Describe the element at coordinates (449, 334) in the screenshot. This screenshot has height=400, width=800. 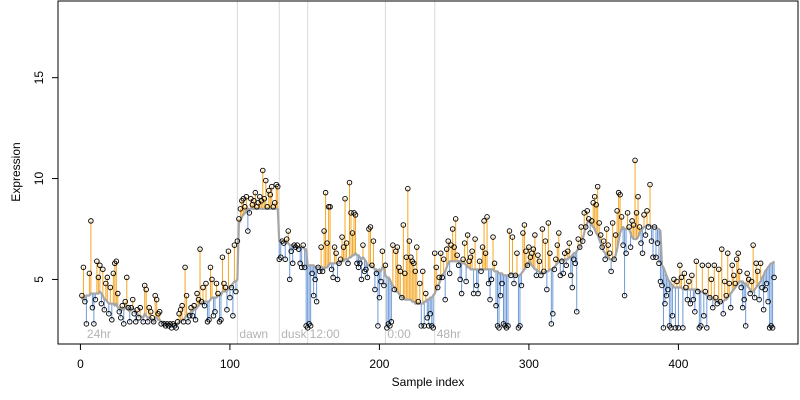
I see `annotation-label-5: 48hr` at that location.